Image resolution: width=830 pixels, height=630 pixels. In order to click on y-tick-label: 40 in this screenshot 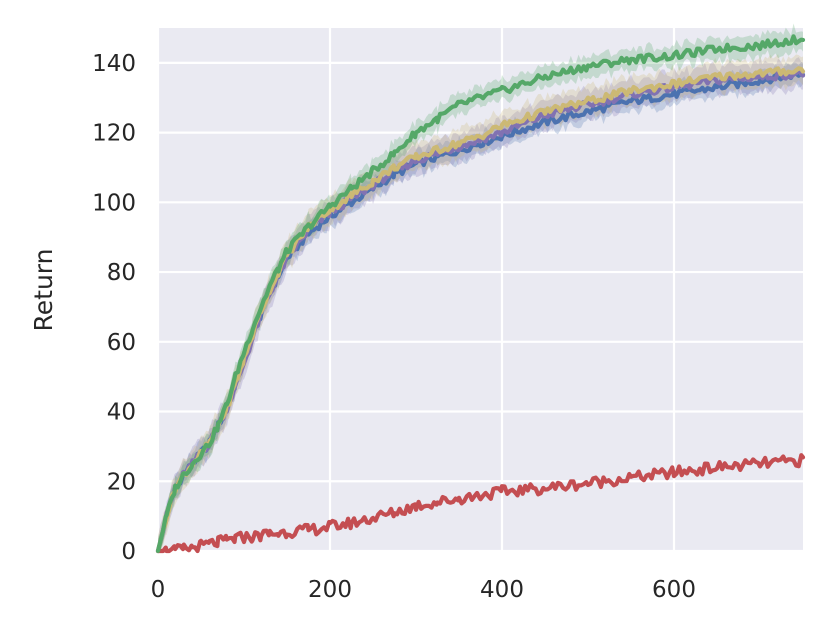, I will do `click(121, 413)`.